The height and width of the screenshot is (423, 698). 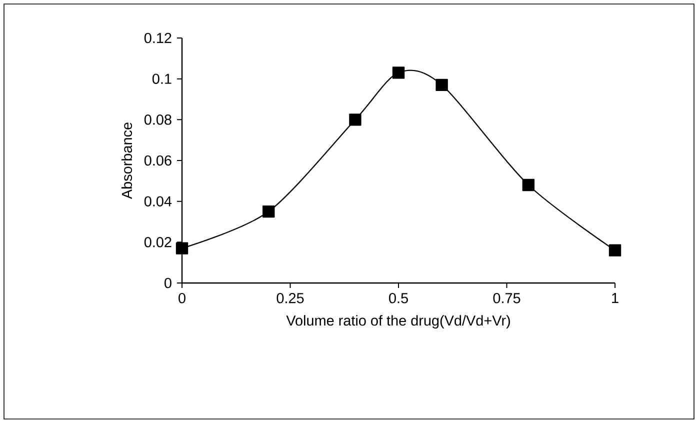 What do you see at coordinates (158, 119) in the screenshot?
I see `y-tick-label: 0.08` at bounding box center [158, 119].